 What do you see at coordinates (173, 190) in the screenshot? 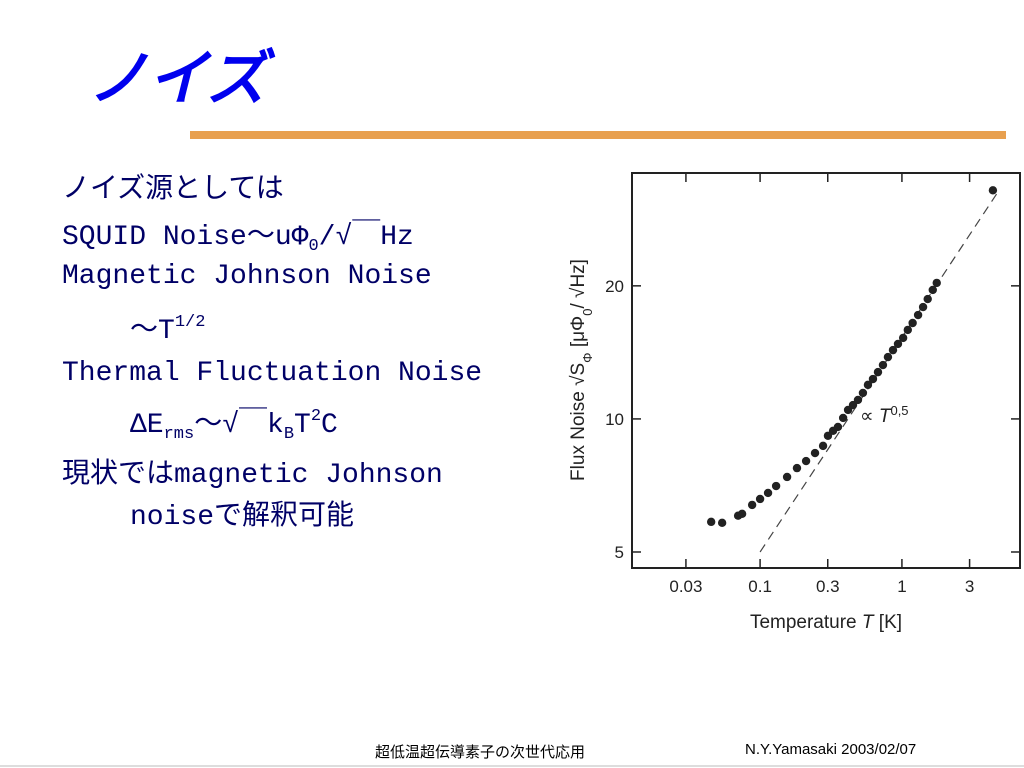
I see `text-run: ノイズ源としては` at bounding box center [173, 190].